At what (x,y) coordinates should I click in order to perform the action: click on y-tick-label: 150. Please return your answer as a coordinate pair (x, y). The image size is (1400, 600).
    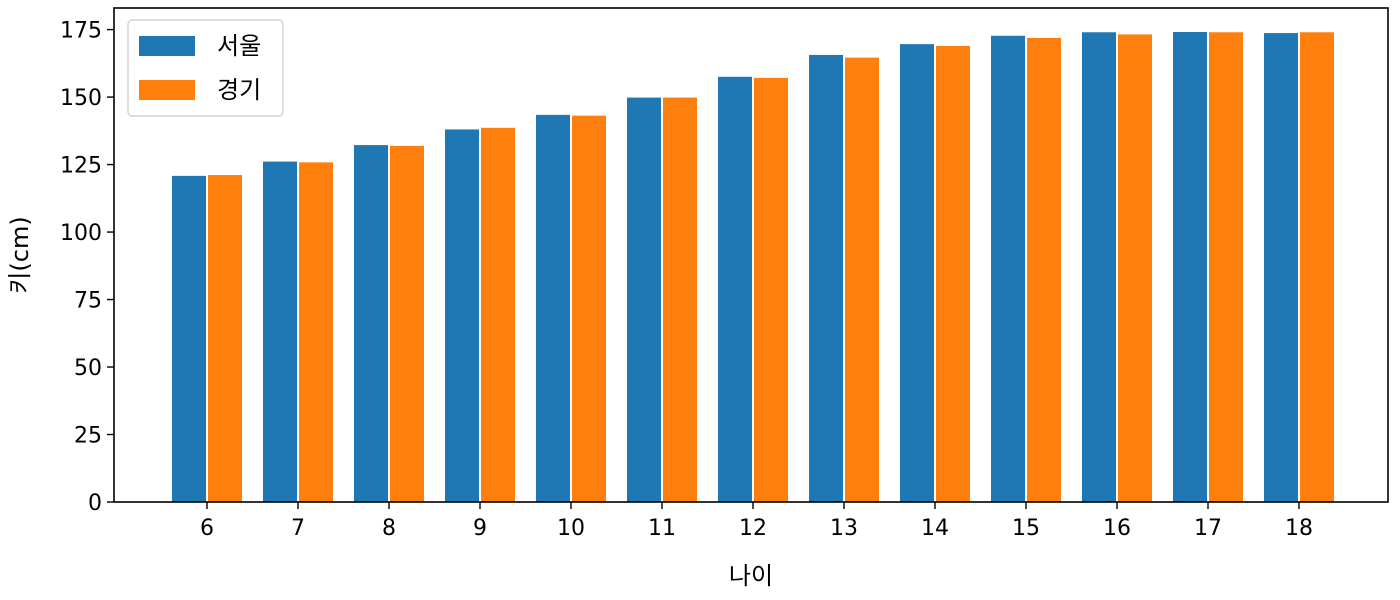
    Looking at the image, I should click on (81, 98).